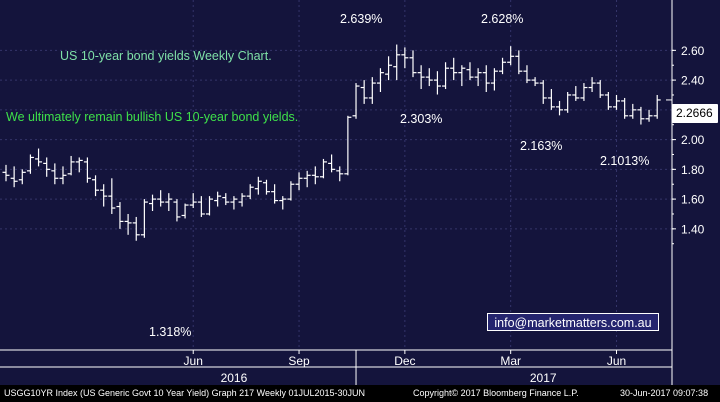 The image size is (720, 402). What do you see at coordinates (496, 393) in the screenshot?
I see `footer-copyright: Copyright© 2017 Bloomberg Finance L.P.` at bounding box center [496, 393].